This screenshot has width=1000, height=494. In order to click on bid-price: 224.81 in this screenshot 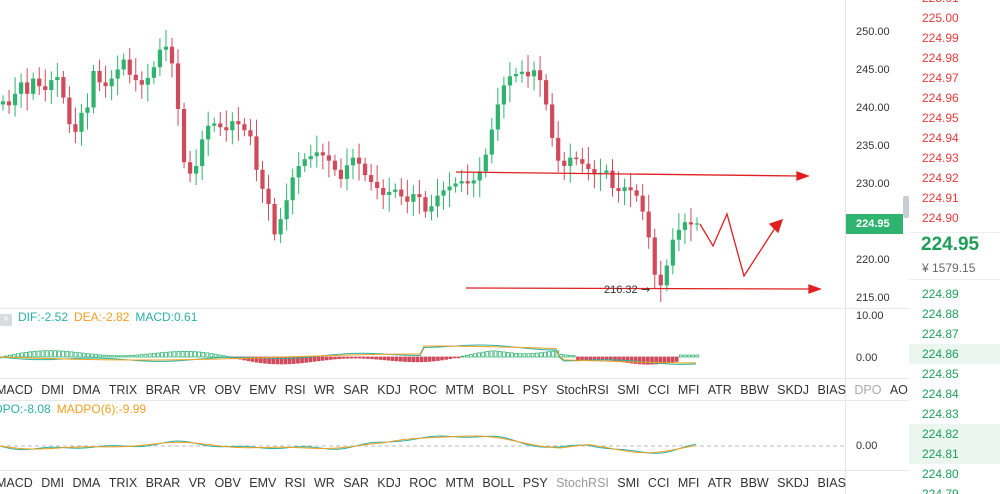, I will do `click(954, 454)`.